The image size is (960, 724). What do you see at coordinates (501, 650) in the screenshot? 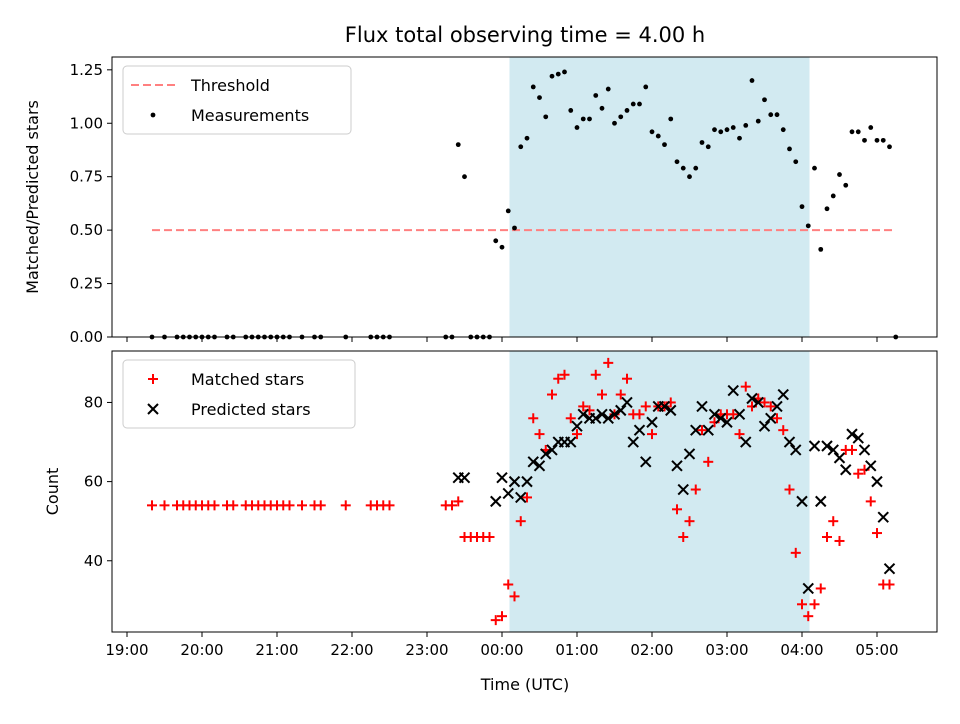
I see `x-tick-label: 00:00` at bounding box center [501, 650].